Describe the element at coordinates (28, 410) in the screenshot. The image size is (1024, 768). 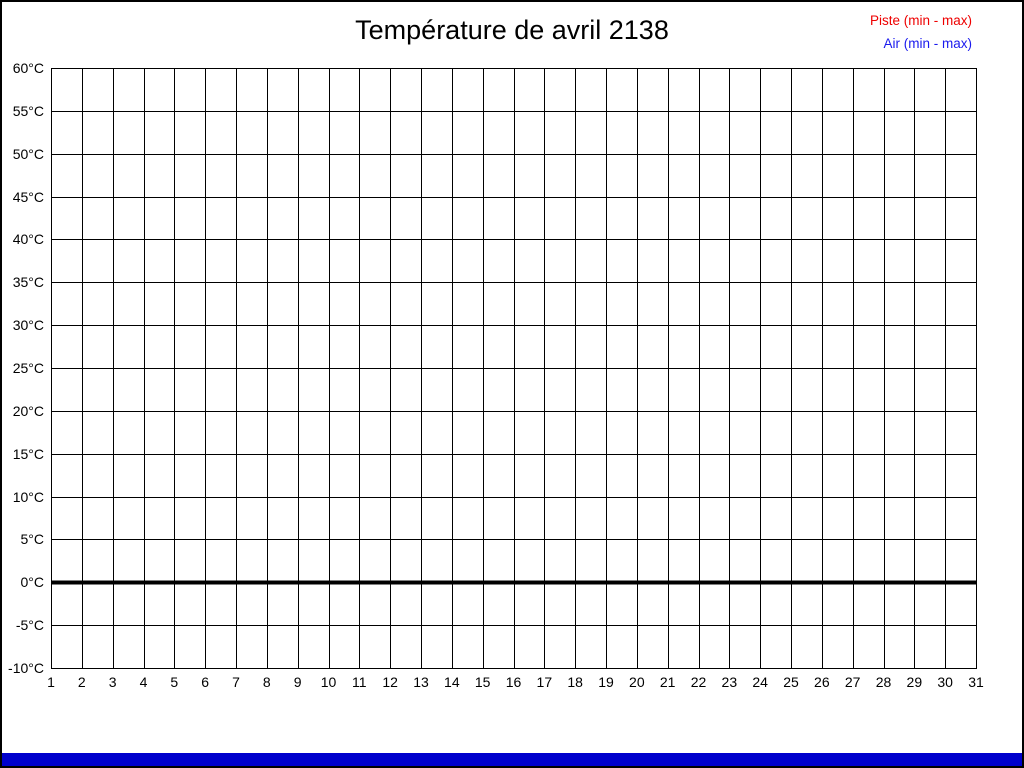
I see `y-tick-label: 20°C` at that location.